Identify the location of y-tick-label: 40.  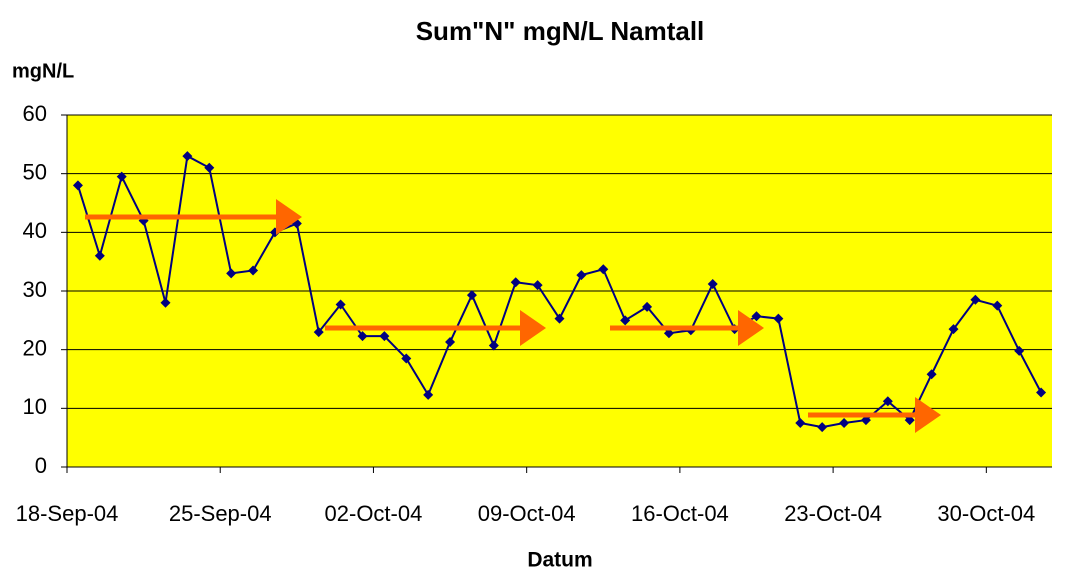
(35, 230).